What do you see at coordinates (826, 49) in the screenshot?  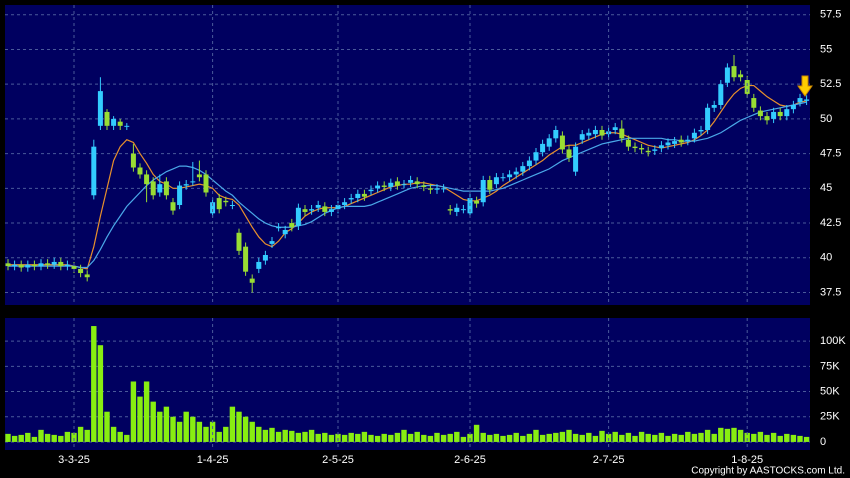 I see `y-tick-label: 55` at bounding box center [826, 49].